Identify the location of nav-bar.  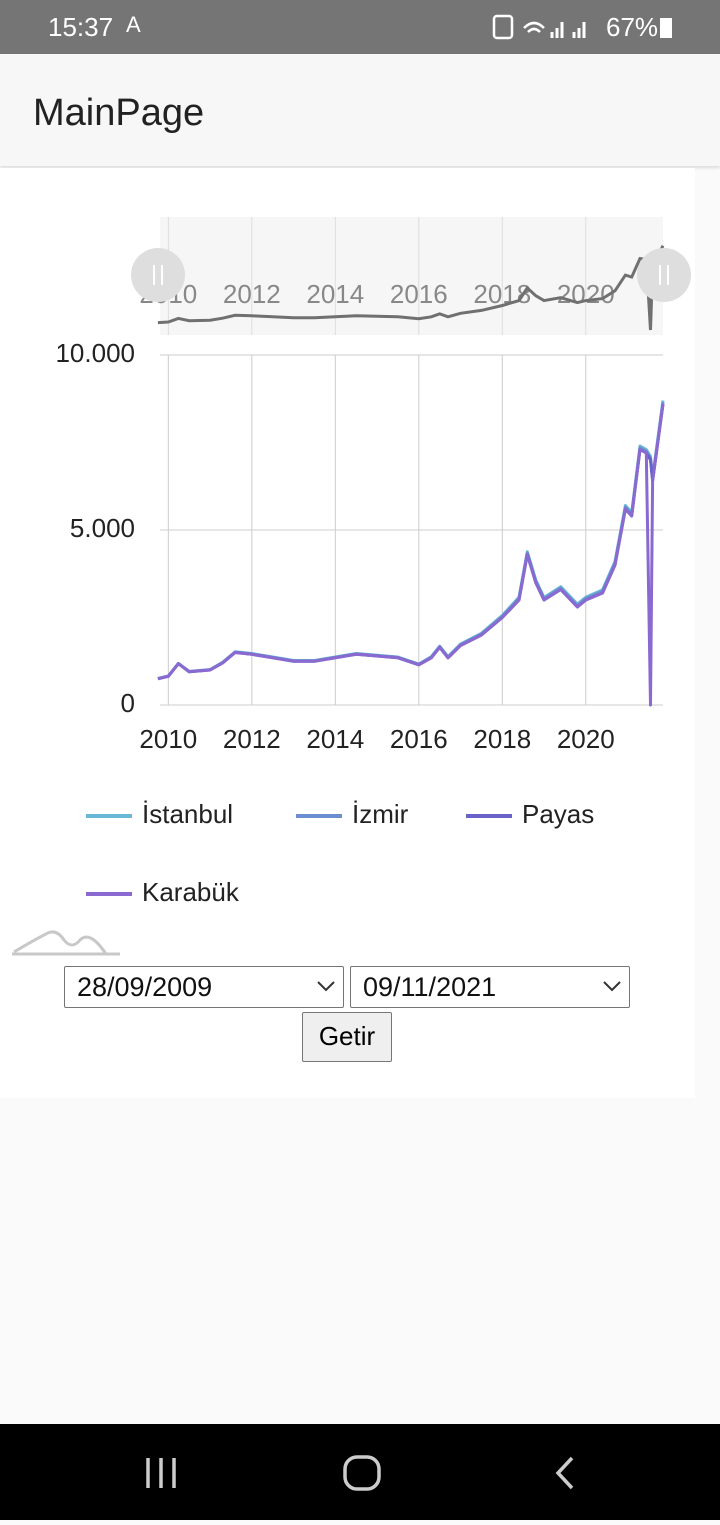
(360, 1472).